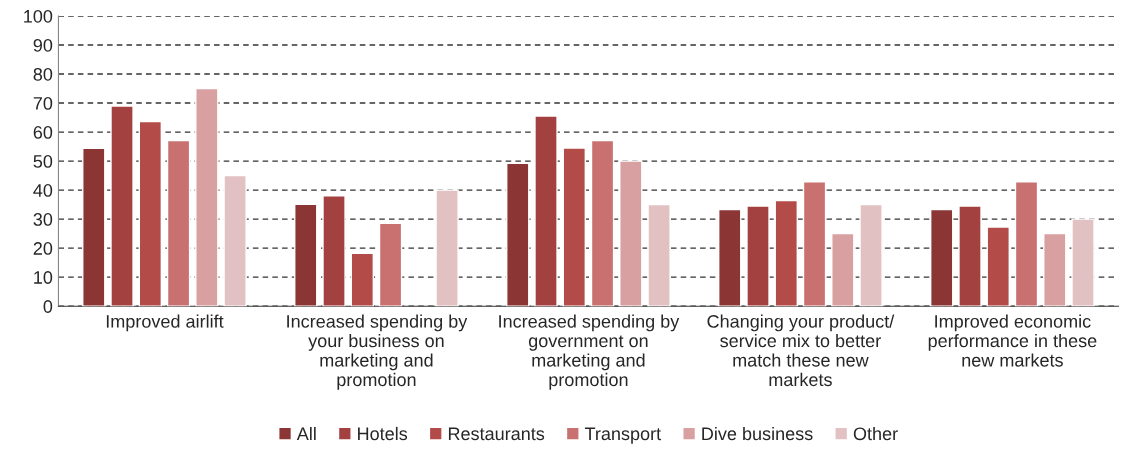 This screenshot has width=1124, height=457. I want to click on y-tick-label: 100, so click(38, 16).